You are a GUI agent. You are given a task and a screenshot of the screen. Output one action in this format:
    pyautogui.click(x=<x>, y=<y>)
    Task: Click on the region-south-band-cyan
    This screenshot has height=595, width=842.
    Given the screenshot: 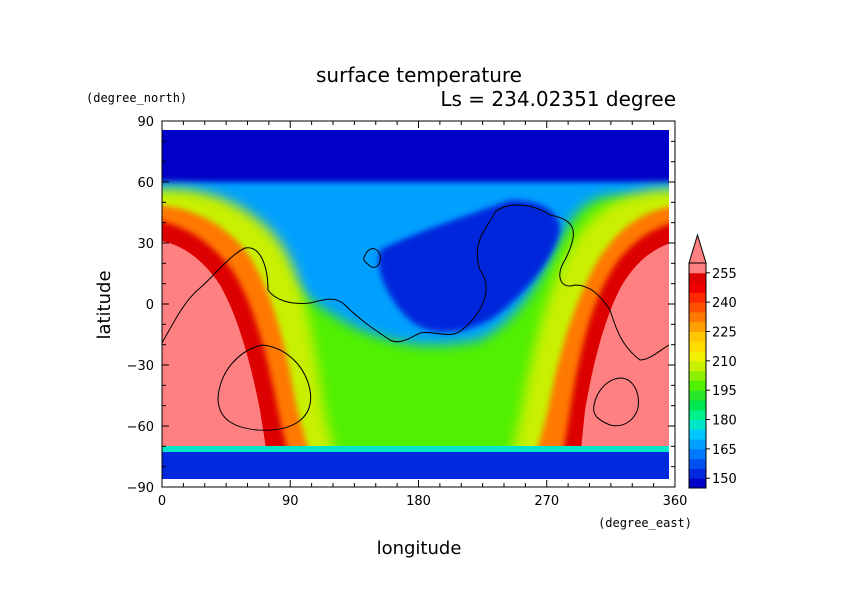 What is the action you would take?
    pyautogui.click(x=415, y=450)
    